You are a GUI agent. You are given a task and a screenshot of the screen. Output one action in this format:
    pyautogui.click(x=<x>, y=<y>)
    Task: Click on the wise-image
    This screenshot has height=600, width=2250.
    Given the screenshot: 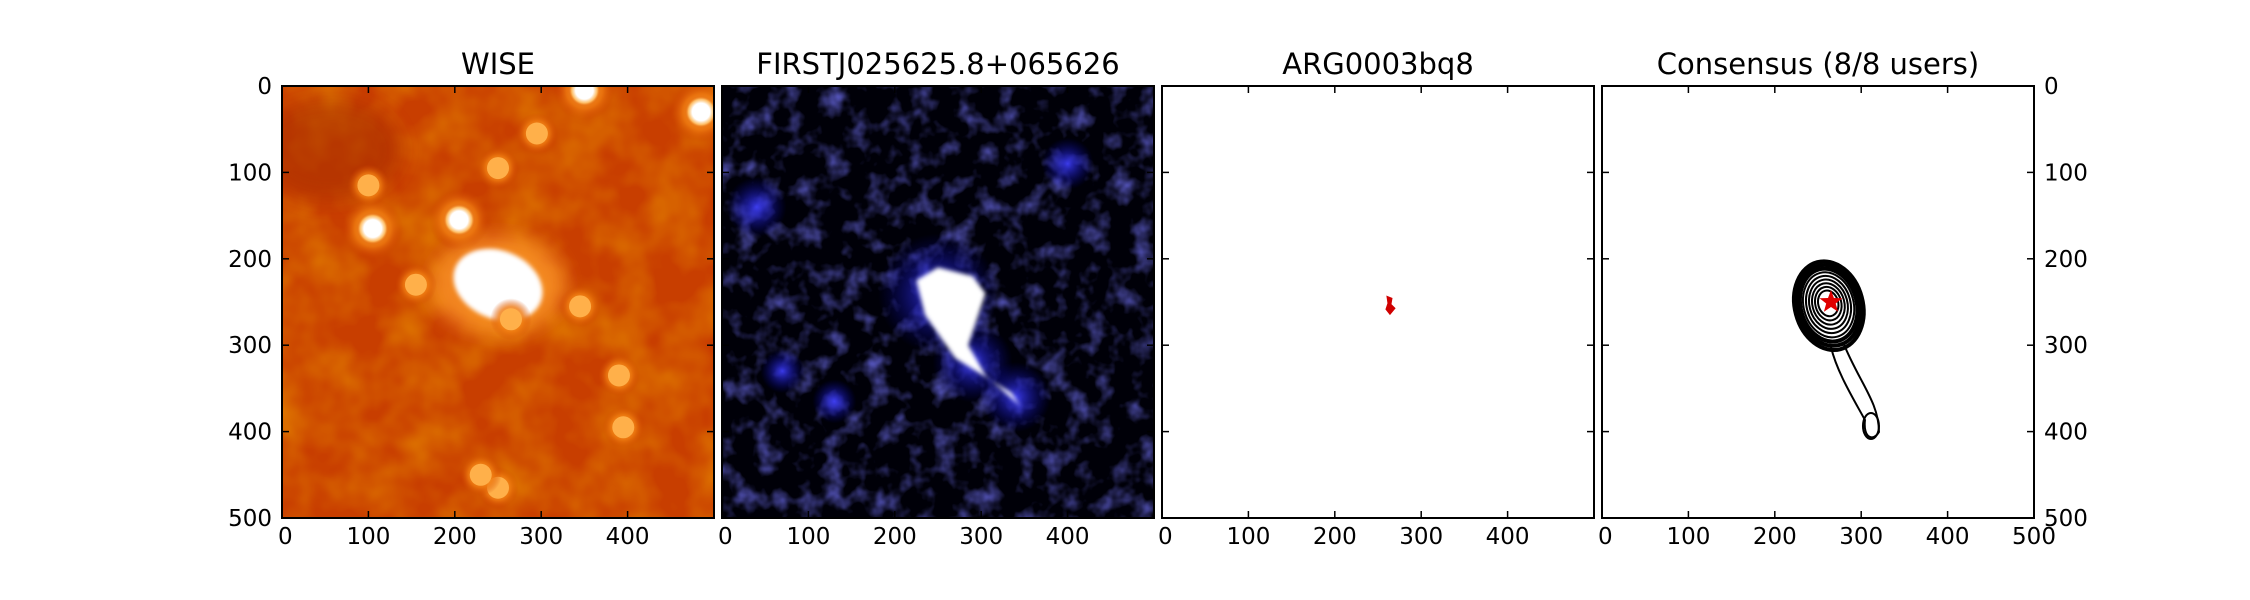 What is the action you would take?
    pyautogui.click(x=498, y=302)
    